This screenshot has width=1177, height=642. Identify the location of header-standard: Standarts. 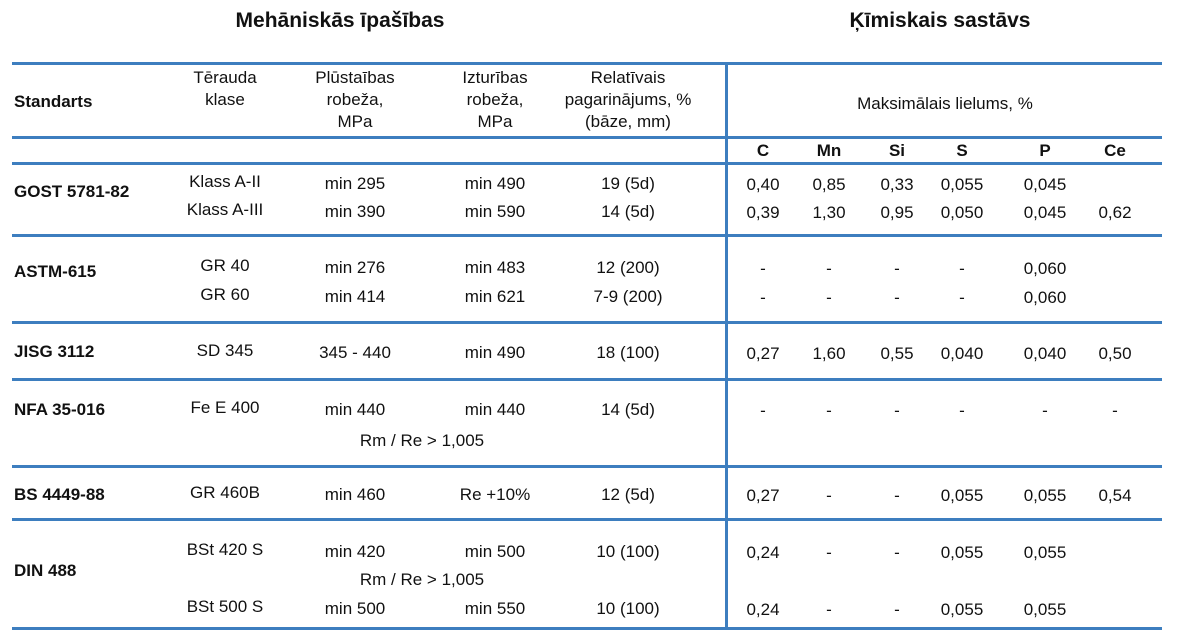
(53, 101).